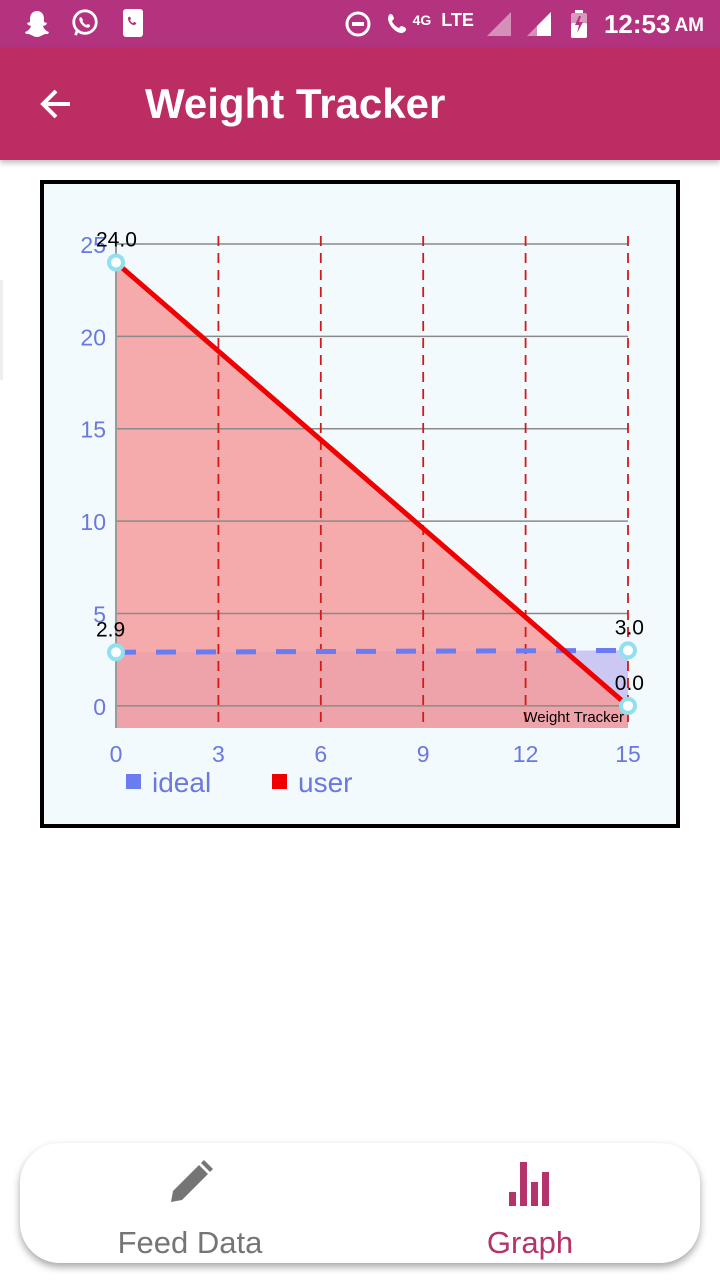 The image size is (720, 1280). I want to click on bar-chart-icon, so click(530, 1183).